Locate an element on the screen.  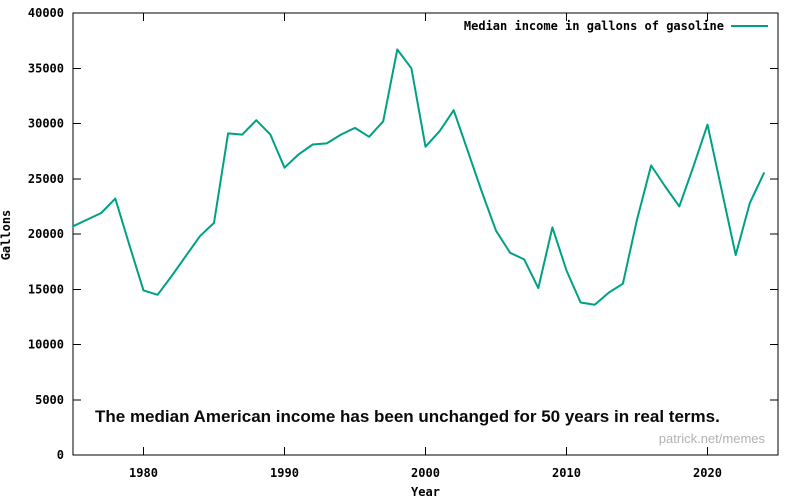
y-tick-label: 5000 is located at coordinates (49, 400).